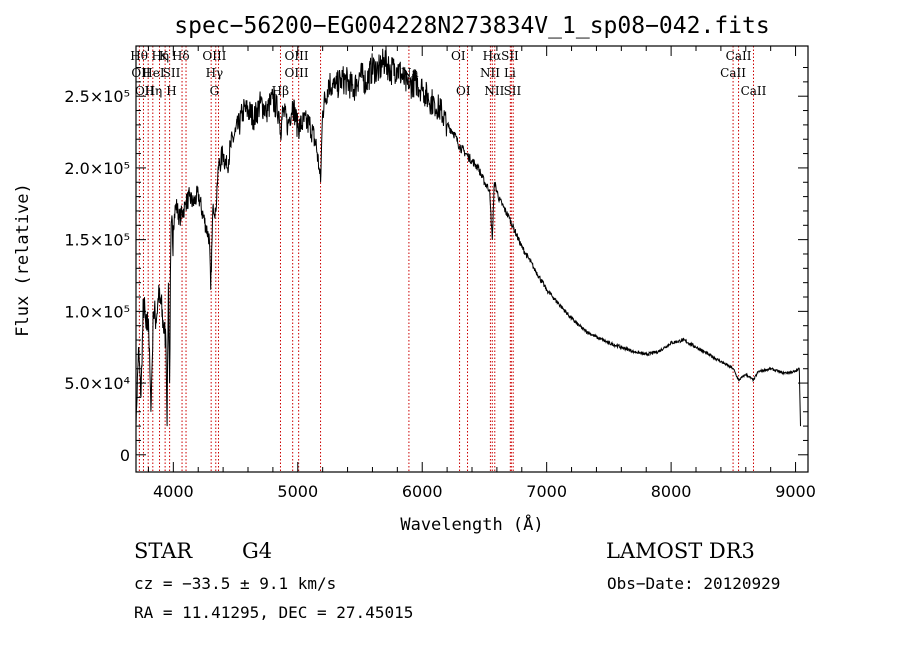 Image resolution: width=900 pixels, height=649 pixels. I want to click on x-tick-label: 9000, so click(795, 491).